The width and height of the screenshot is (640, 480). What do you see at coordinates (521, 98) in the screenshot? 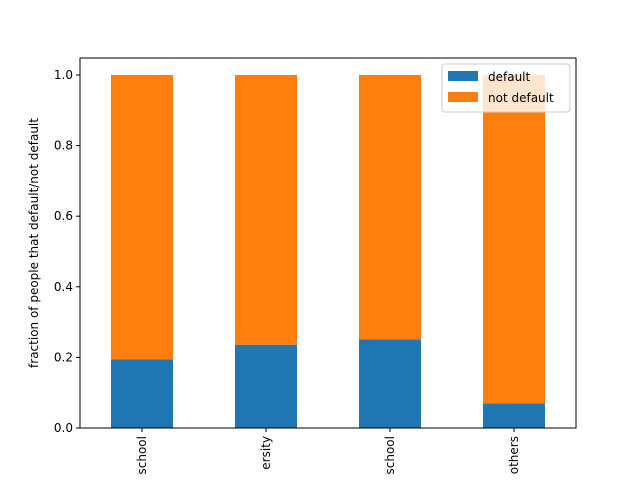
I see `legend-label: not default` at bounding box center [521, 98].